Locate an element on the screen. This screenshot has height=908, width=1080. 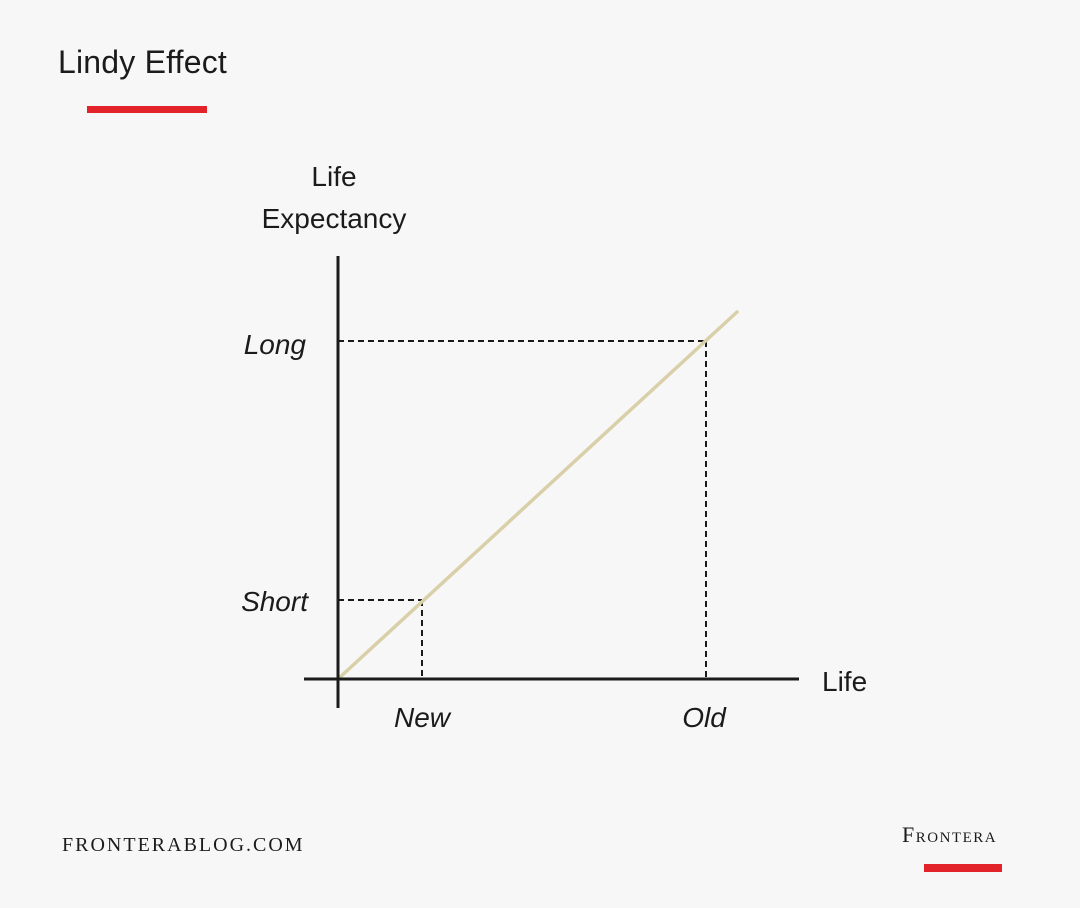
page-title: Lindy Effect is located at coordinates (143, 62).